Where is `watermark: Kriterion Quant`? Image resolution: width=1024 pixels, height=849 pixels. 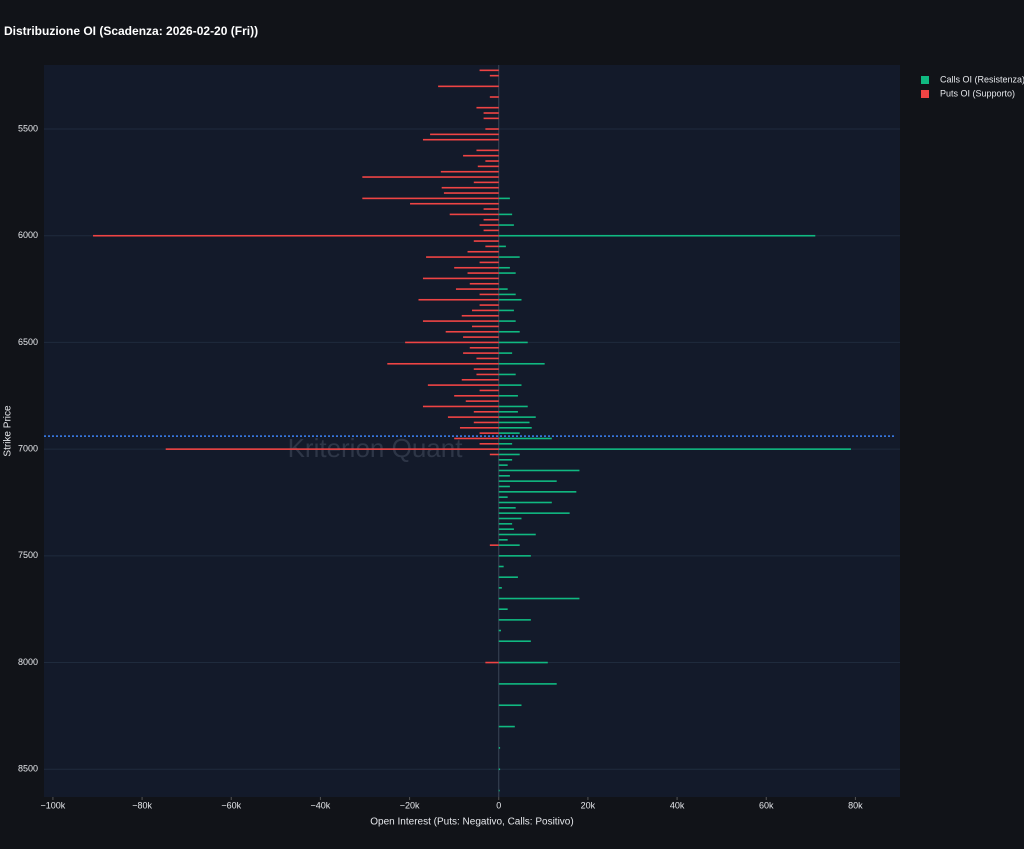
watermark: Kriterion Quant is located at coordinates (376, 448).